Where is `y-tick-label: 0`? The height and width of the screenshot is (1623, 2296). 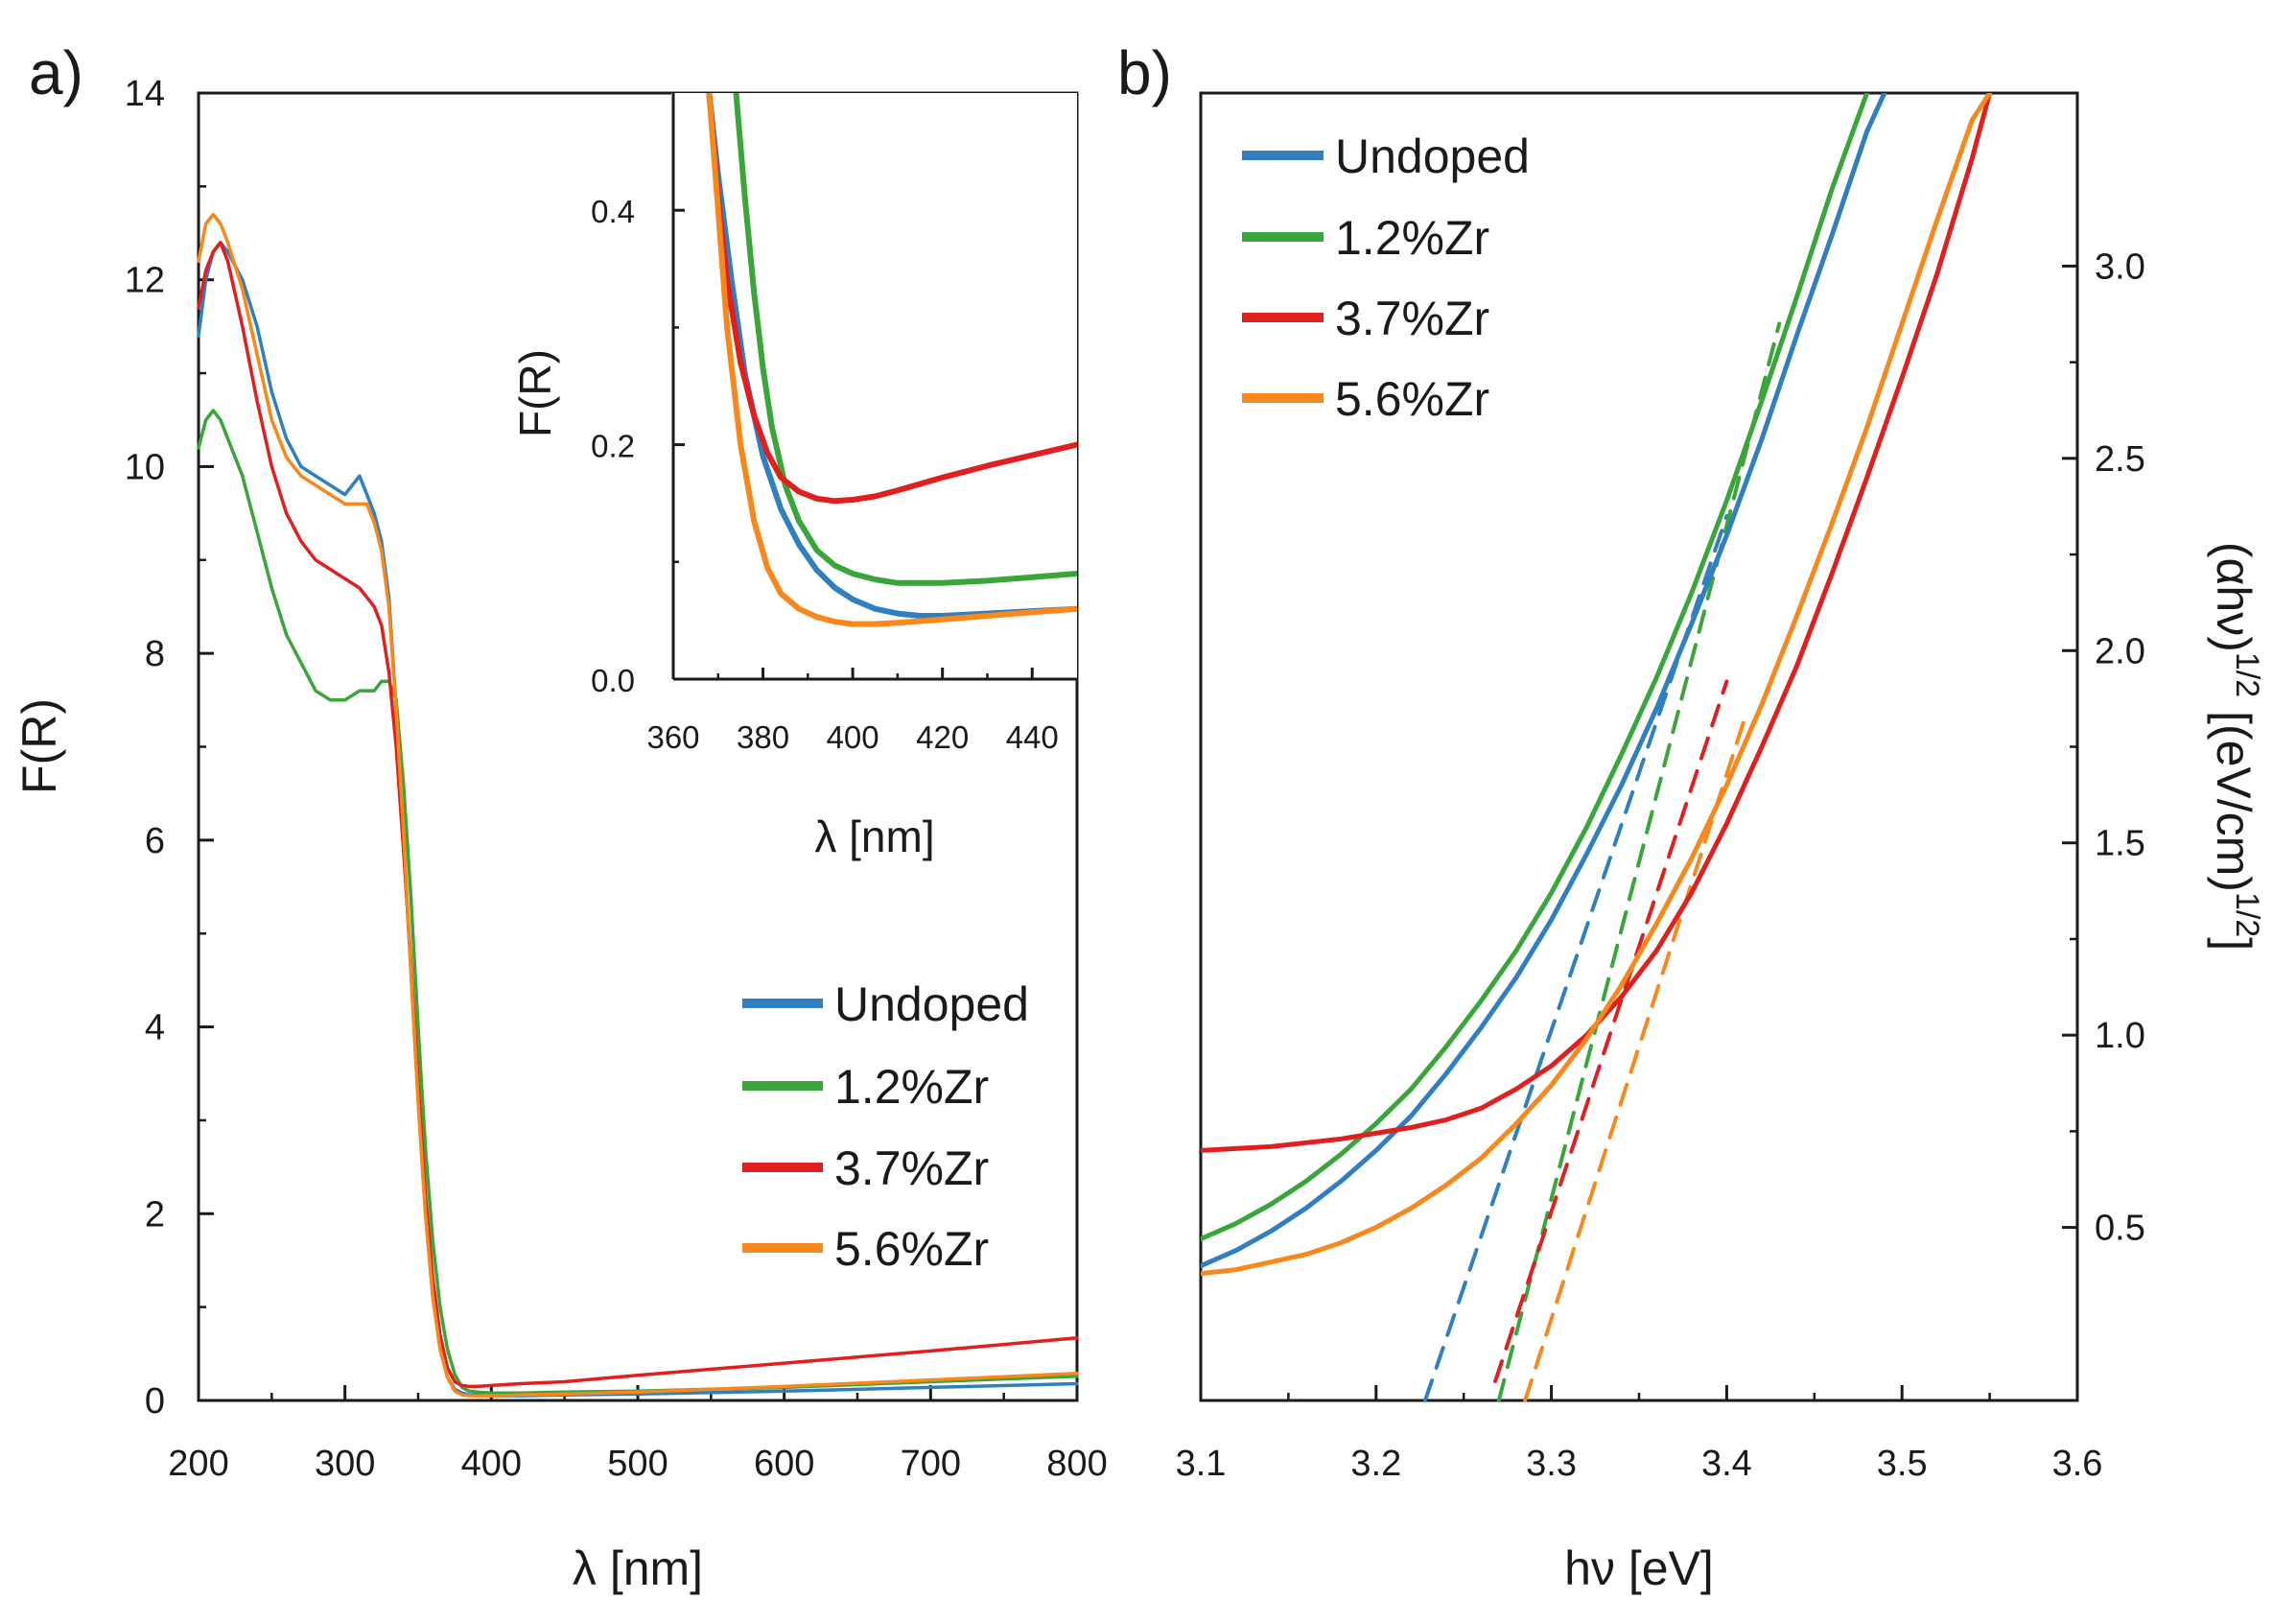
y-tick-label: 0 is located at coordinates (155, 1401).